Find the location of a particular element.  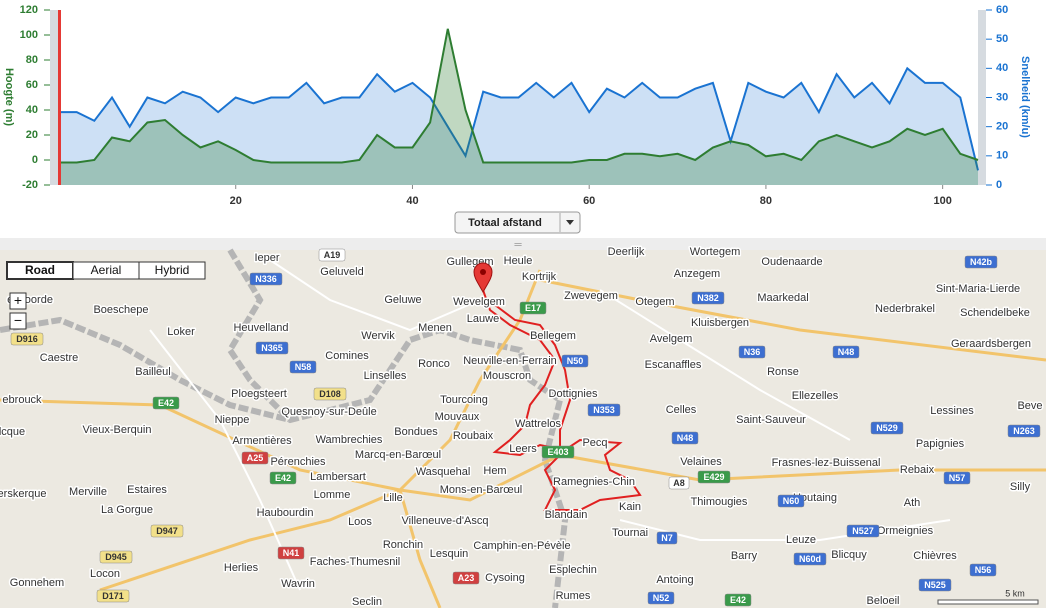

scale-label: 5 km is located at coordinates (1015, 593).